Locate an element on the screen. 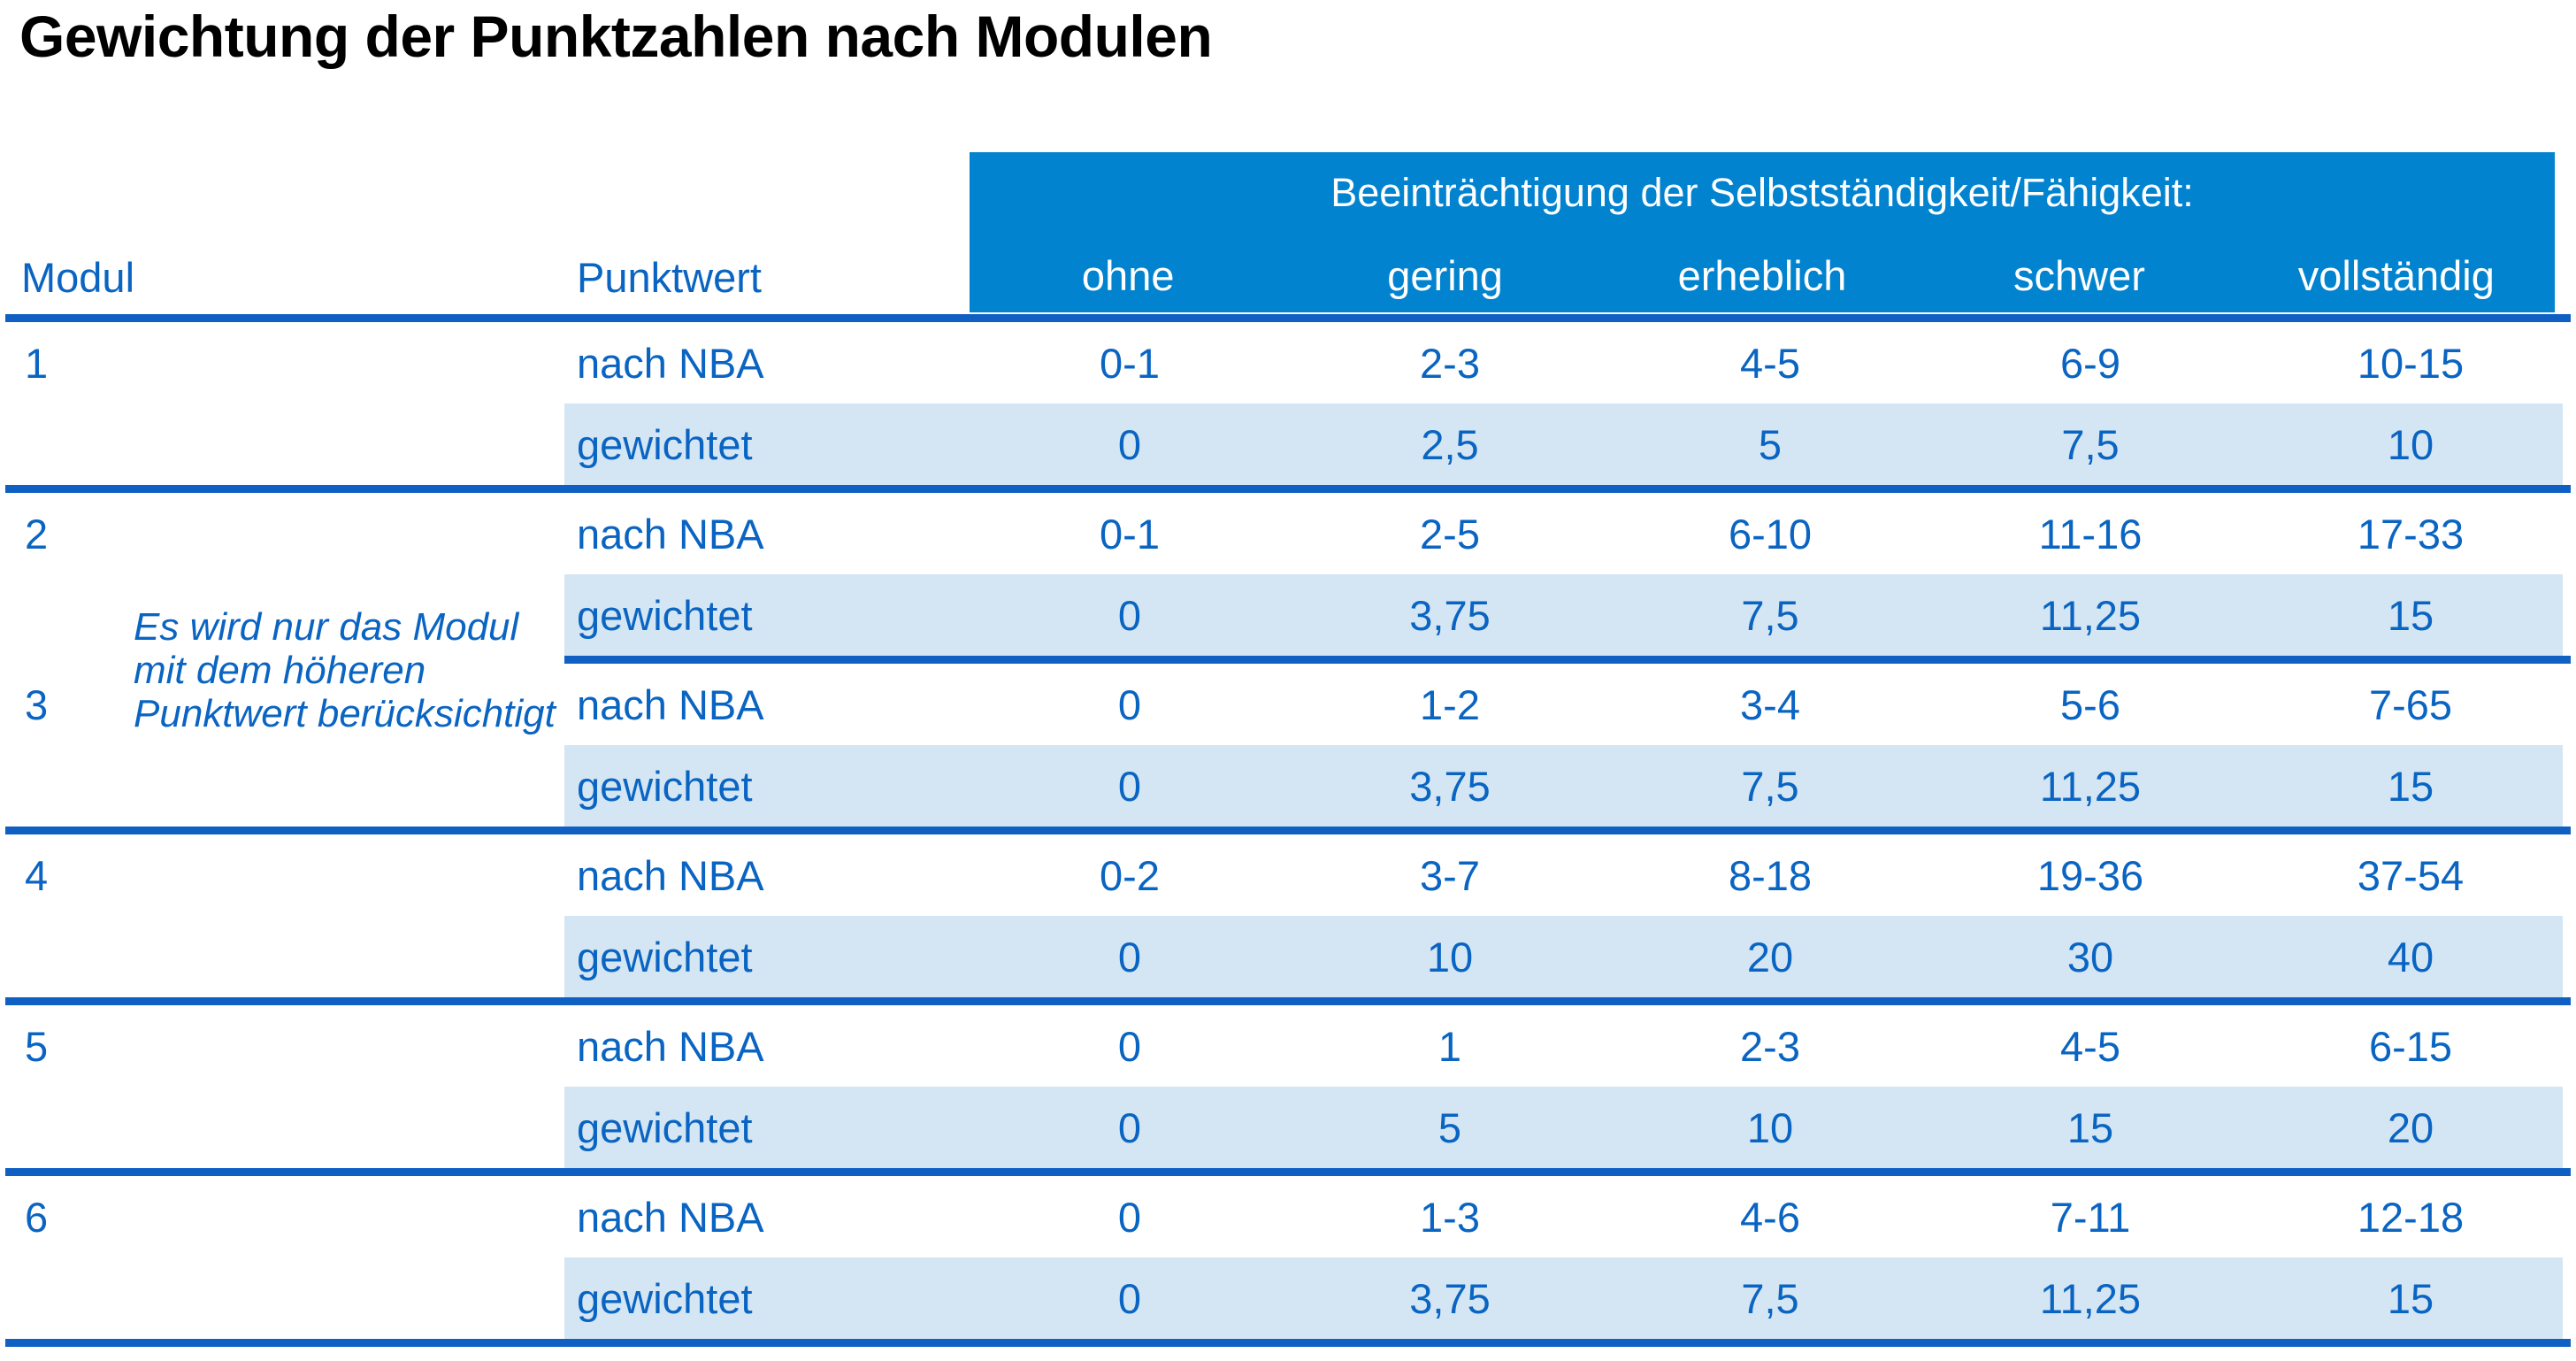  column-header-ohne: ohne is located at coordinates (1128, 275).